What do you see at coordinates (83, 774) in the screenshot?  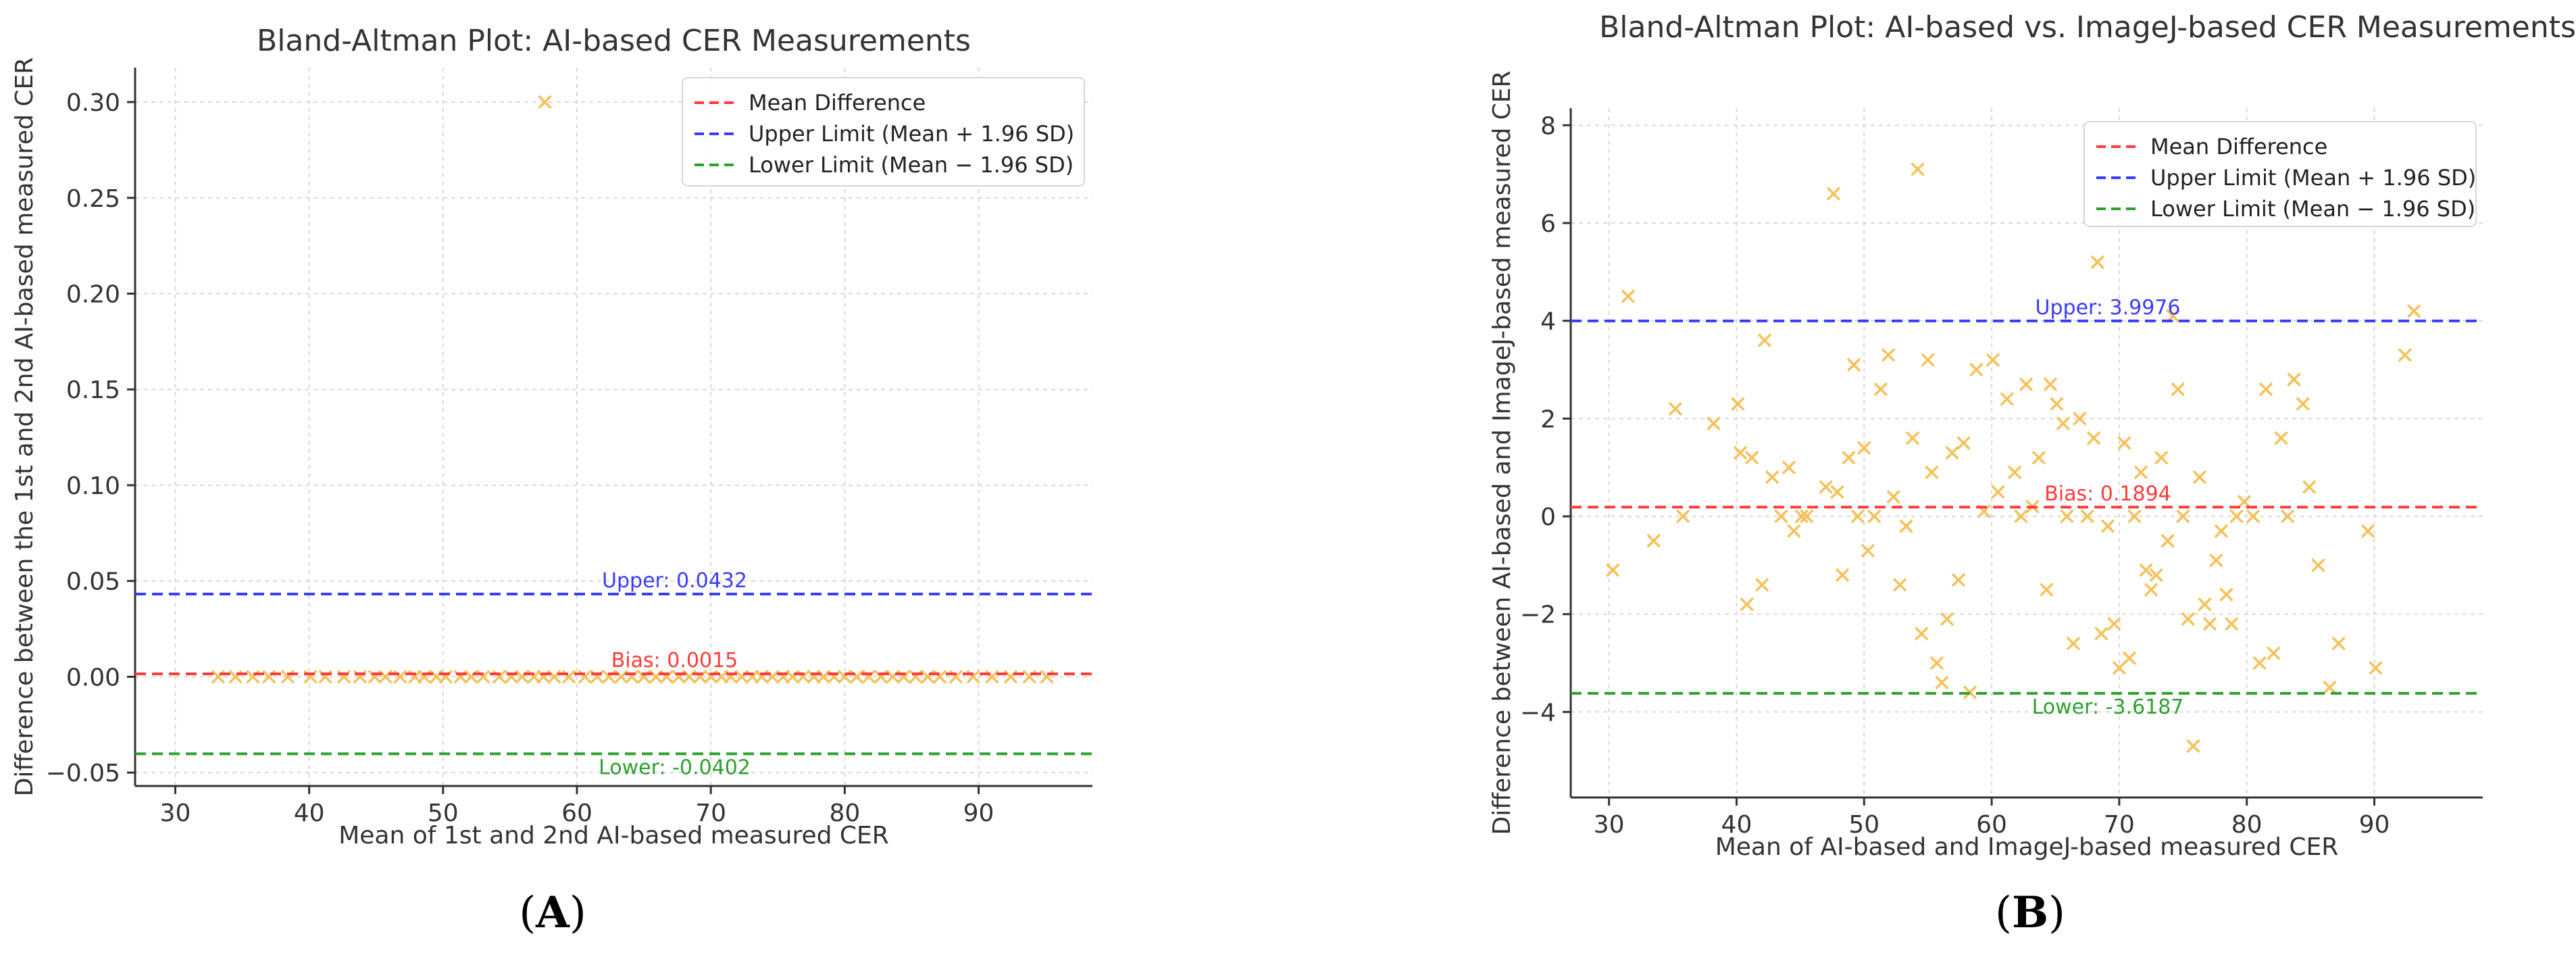 I see `y-tick-label: −0.05` at bounding box center [83, 774].